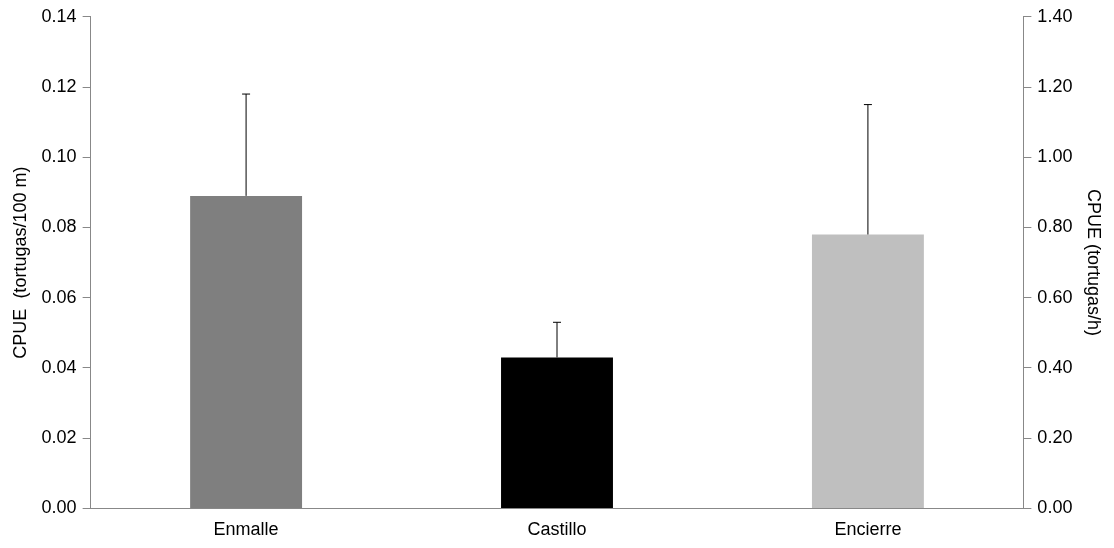 This screenshot has height=548, width=1114. I want to click on y-tick-label: 0.04, so click(59, 366).